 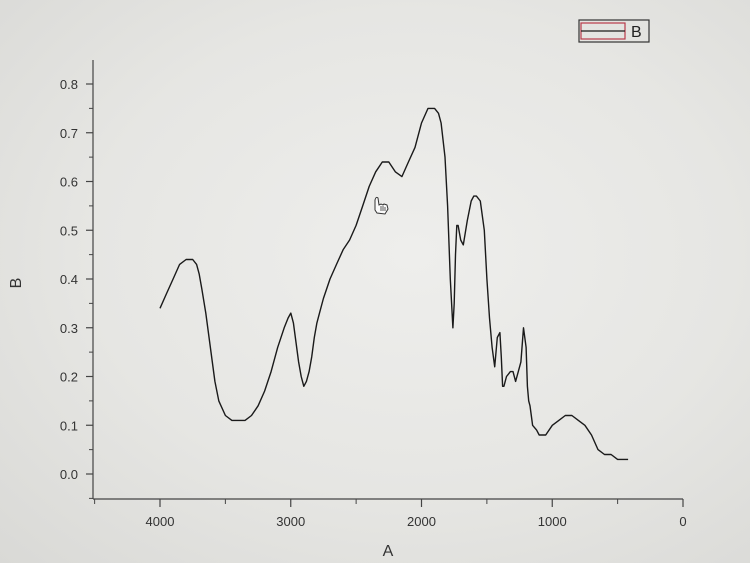 What do you see at coordinates (69, 182) in the screenshot?
I see `y-tick-label: 0.6` at bounding box center [69, 182].